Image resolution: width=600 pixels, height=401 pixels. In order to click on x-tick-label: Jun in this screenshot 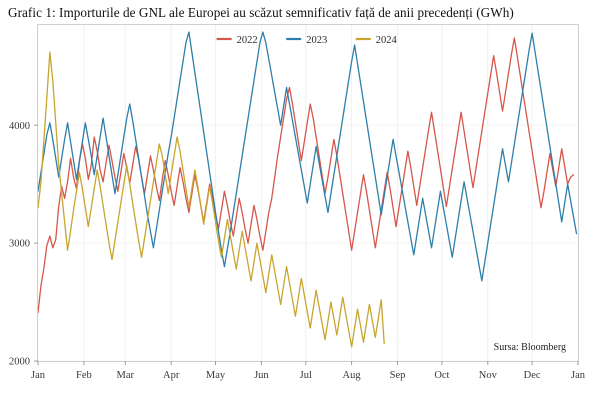, I will do `click(261, 375)`.